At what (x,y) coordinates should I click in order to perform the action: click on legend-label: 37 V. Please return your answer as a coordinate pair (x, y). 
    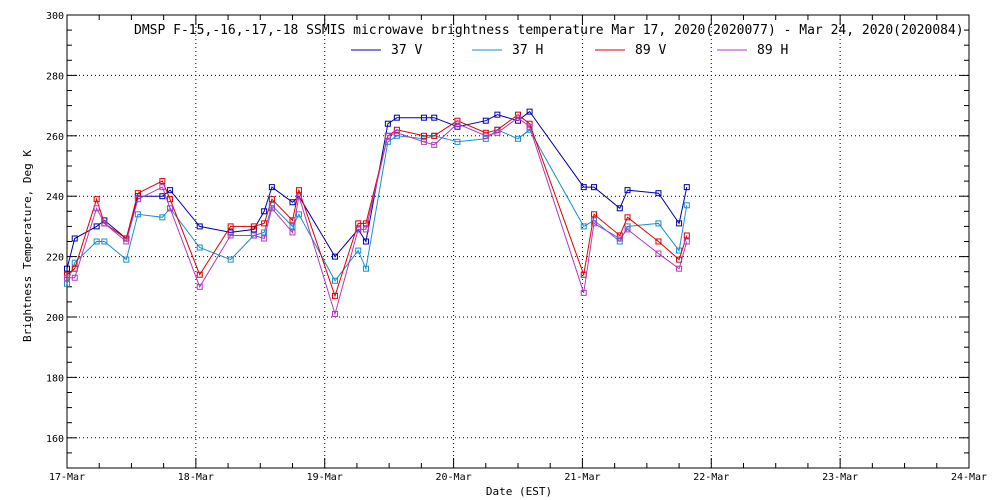
    Looking at the image, I should click on (406, 50).